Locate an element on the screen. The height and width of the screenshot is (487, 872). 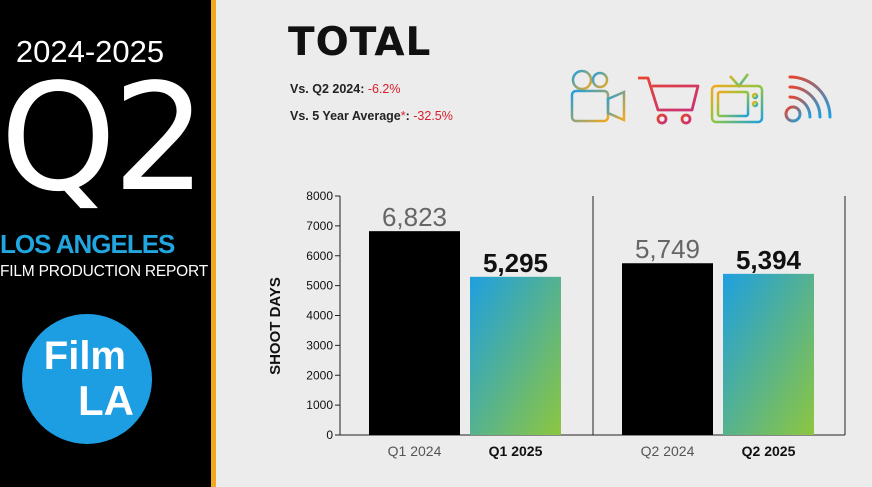
logo-text-la: LA is located at coordinates (106, 400).